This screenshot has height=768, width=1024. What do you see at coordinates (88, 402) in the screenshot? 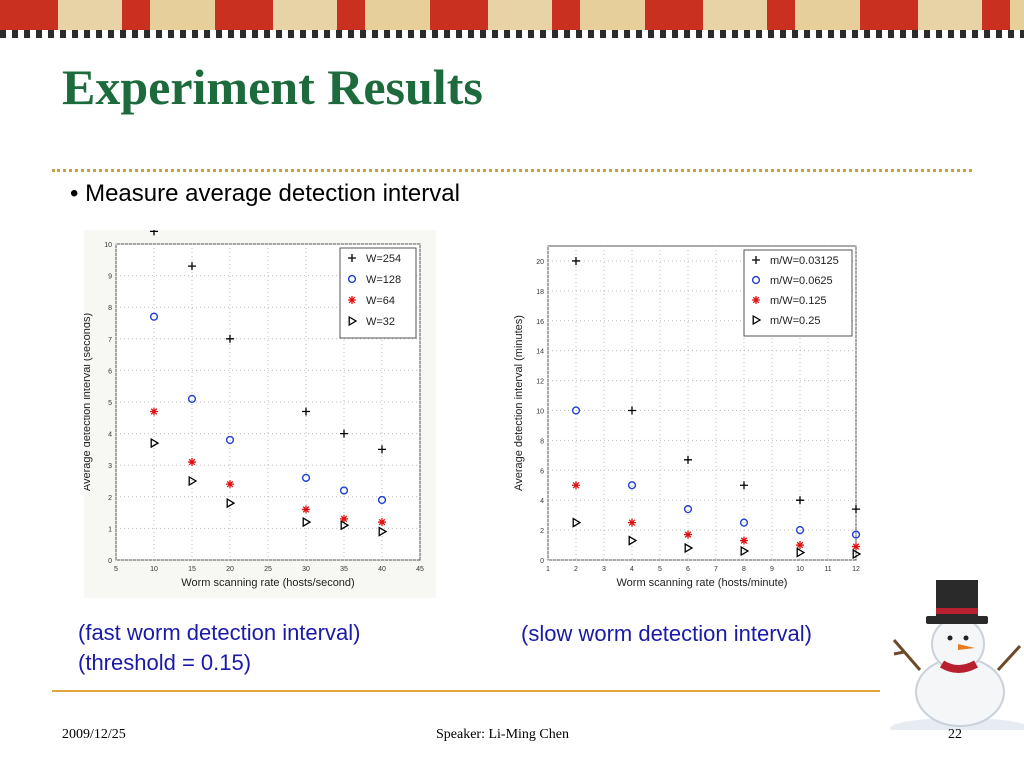
I see `fast-y-axis-label: Average detection interval (seconds)` at bounding box center [88, 402].